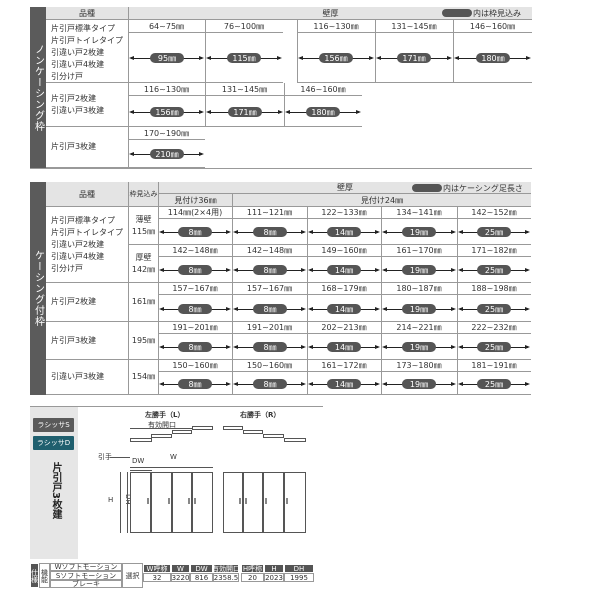 Image resolution: width=600 pixels, height=600 pixels. Describe the element at coordinates (494, 328) in the screenshot. I see `range-label: 222~232㎜` at that location.